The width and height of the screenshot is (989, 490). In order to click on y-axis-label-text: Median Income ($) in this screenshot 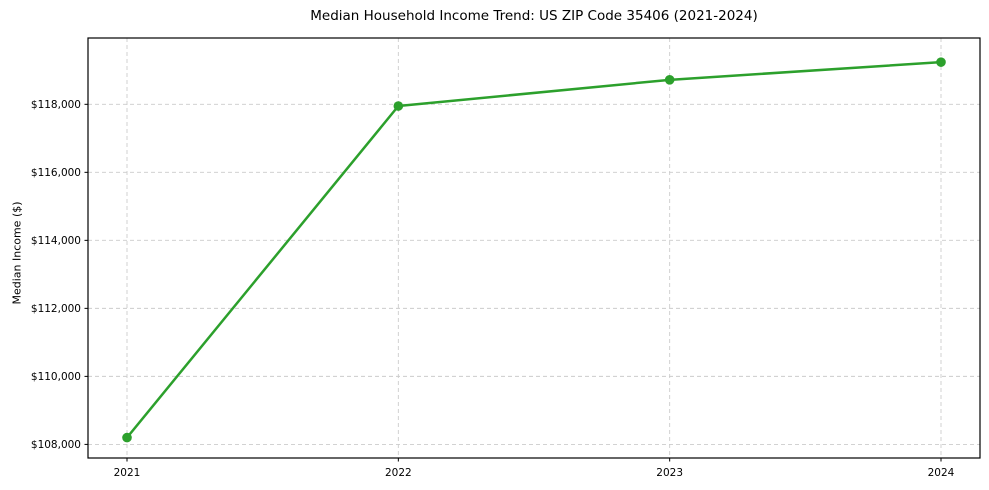, I will do `click(17, 253)`.